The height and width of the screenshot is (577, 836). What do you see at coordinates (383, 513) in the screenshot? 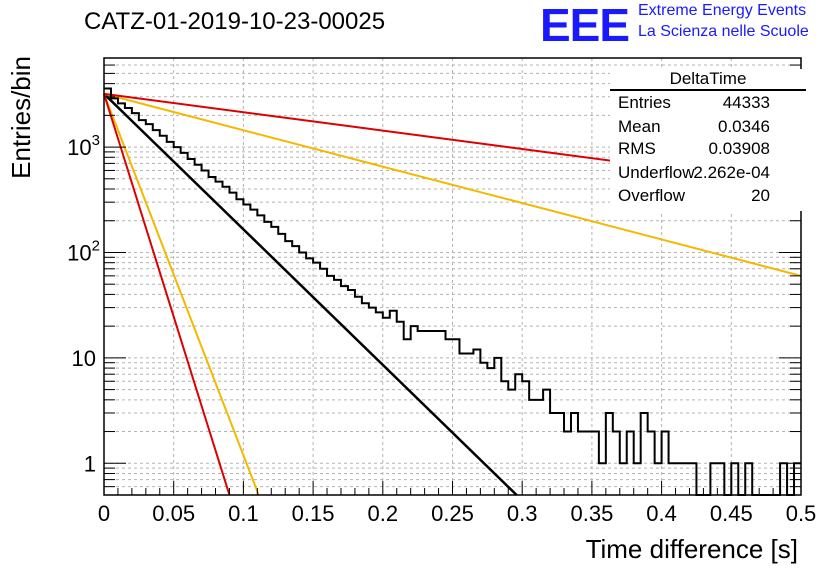
I see `x-tick-label: 0.2` at bounding box center [383, 513].